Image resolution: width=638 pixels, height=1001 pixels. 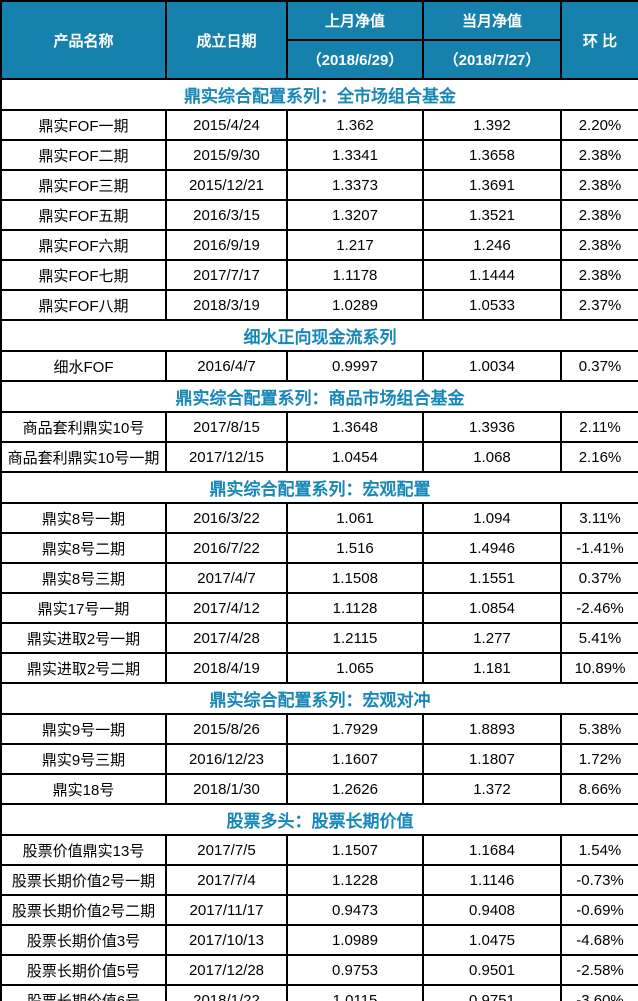 I want to click on mom-change-cell: 2.20%, so click(x=599, y=125).